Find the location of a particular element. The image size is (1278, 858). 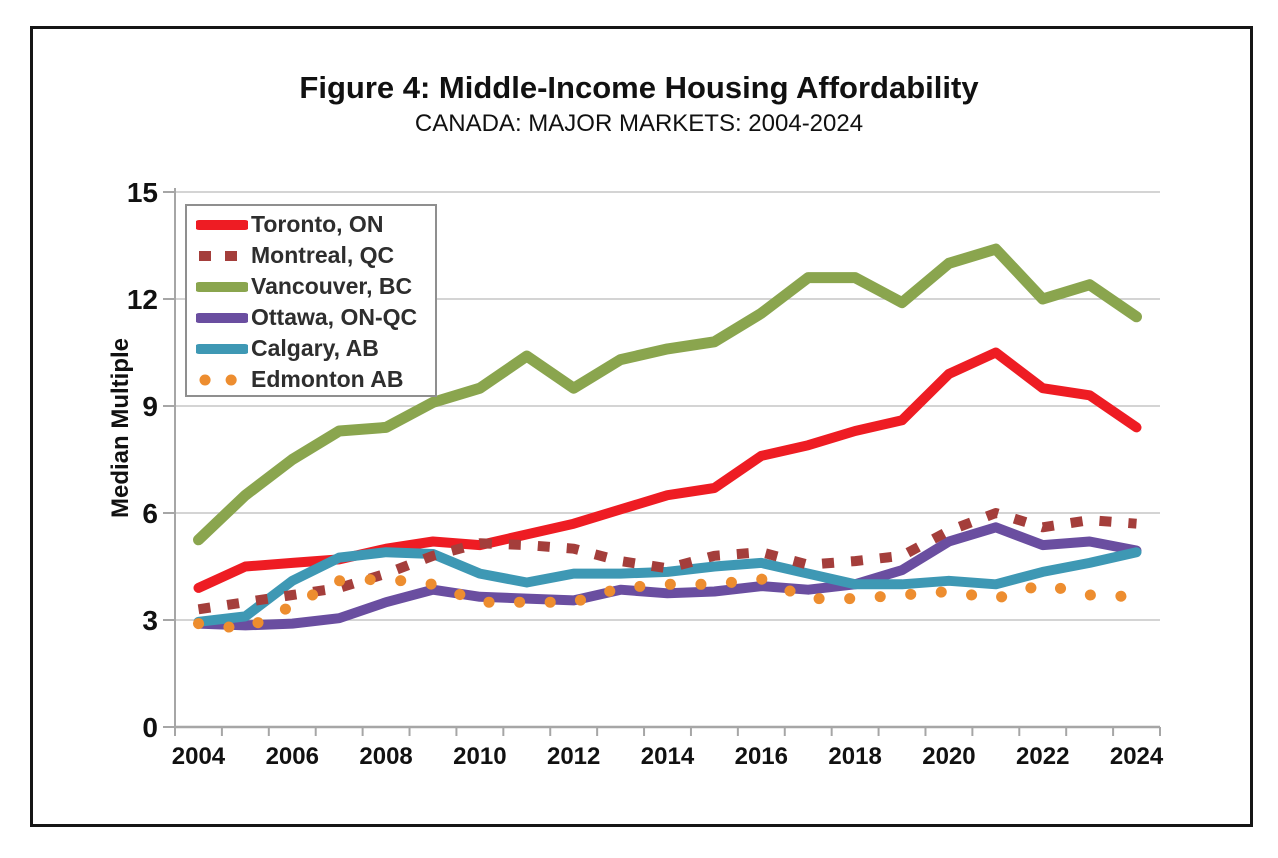

x-tick-label: 2016 is located at coordinates (761, 756).